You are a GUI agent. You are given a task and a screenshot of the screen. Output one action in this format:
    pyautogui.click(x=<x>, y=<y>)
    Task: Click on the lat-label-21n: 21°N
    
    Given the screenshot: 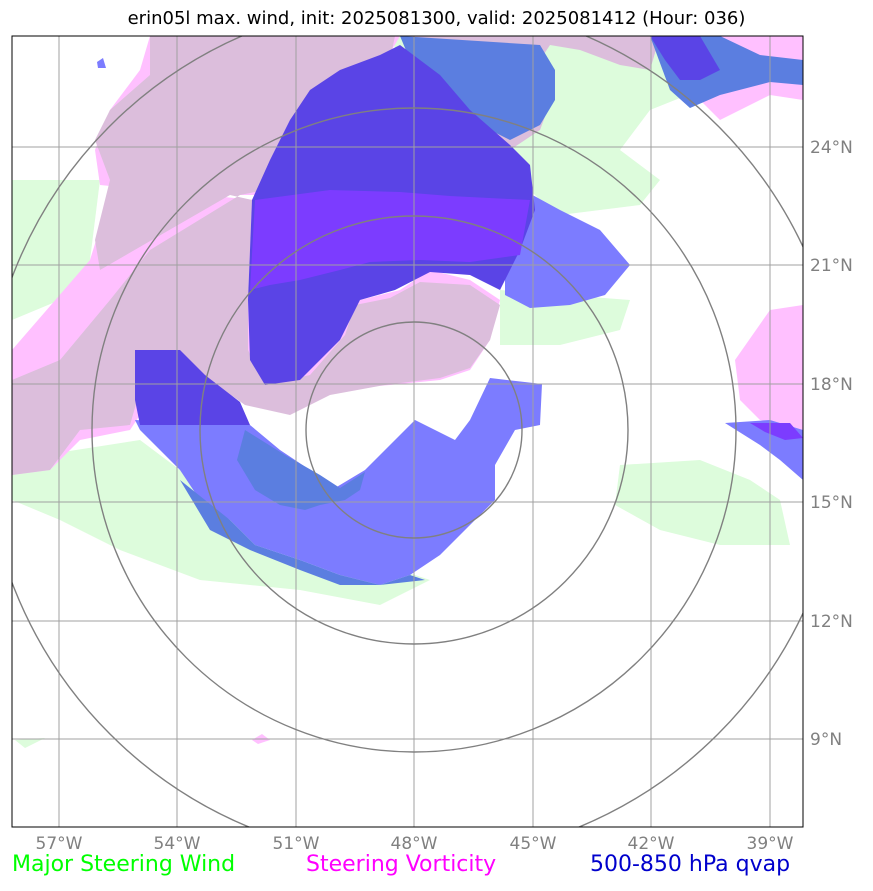 What is the action you would take?
    pyautogui.click(x=831, y=266)
    